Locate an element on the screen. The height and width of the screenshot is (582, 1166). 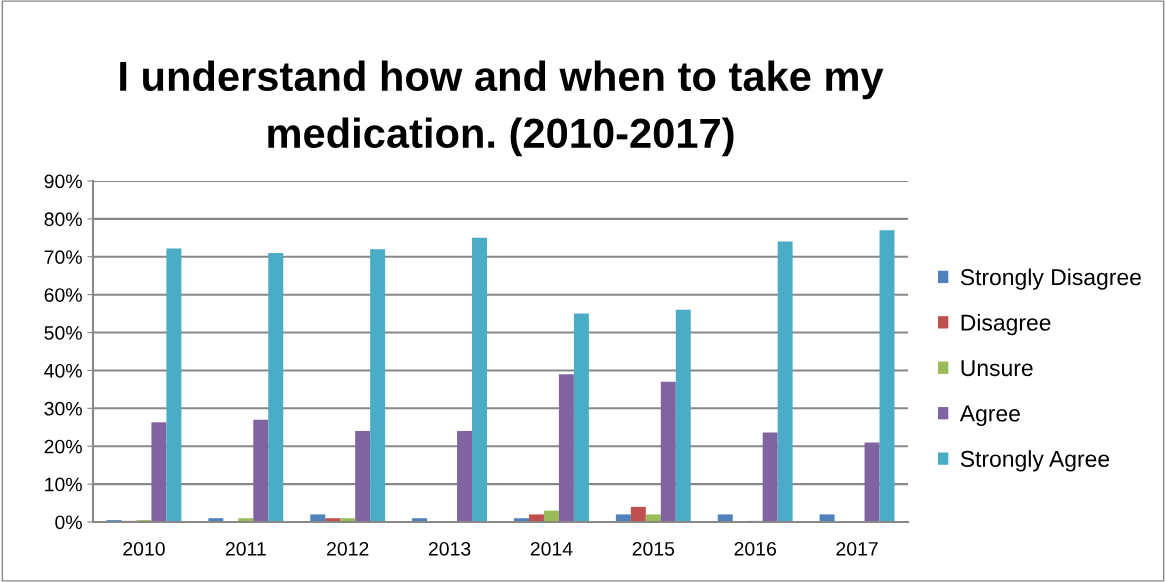
y-tick-label: 30% is located at coordinates (63, 408).